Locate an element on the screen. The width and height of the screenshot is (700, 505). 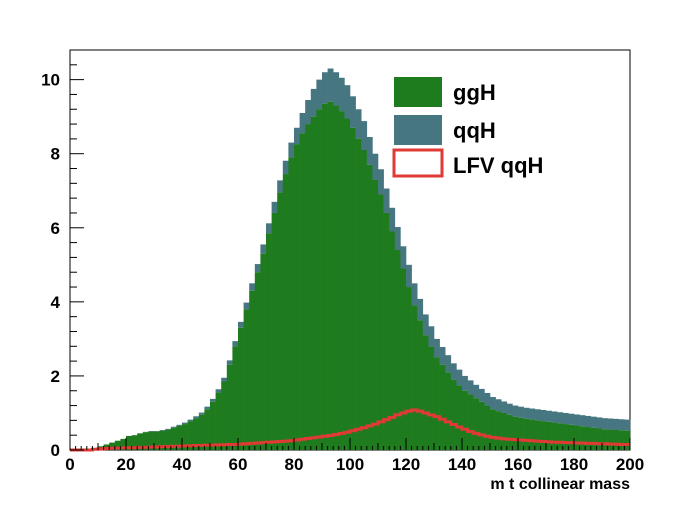
legend-swatch is located at coordinates (418, 130).